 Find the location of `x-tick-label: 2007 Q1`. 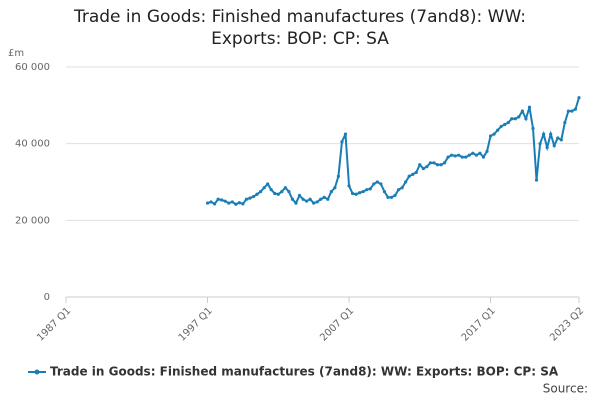

x-tick-label: 2007 Q1 is located at coordinates (337, 324).